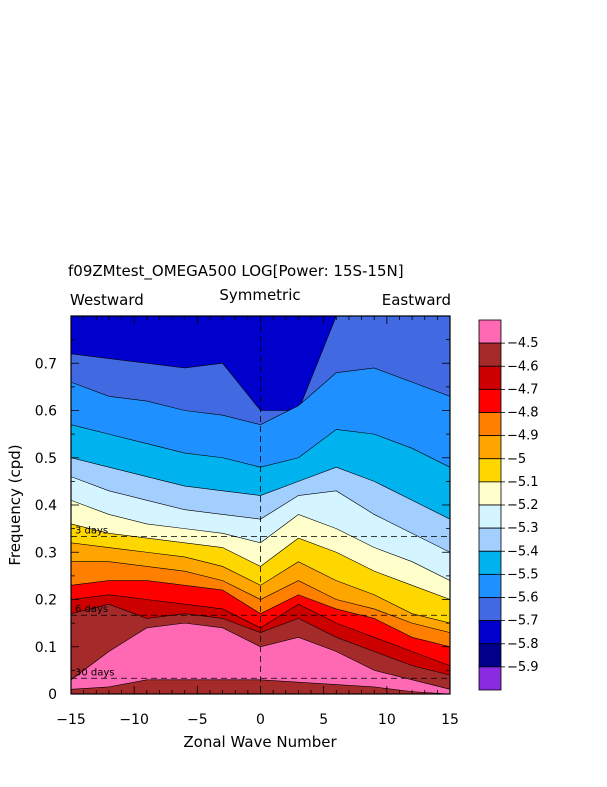  I want to click on colorbar-label: −4.8, so click(523, 413).